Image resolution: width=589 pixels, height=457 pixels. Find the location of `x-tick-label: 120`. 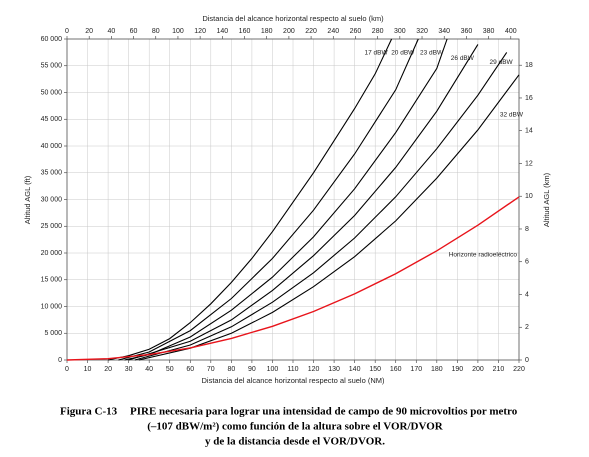

x-tick-label: 120 is located at coordinates (314, 369).